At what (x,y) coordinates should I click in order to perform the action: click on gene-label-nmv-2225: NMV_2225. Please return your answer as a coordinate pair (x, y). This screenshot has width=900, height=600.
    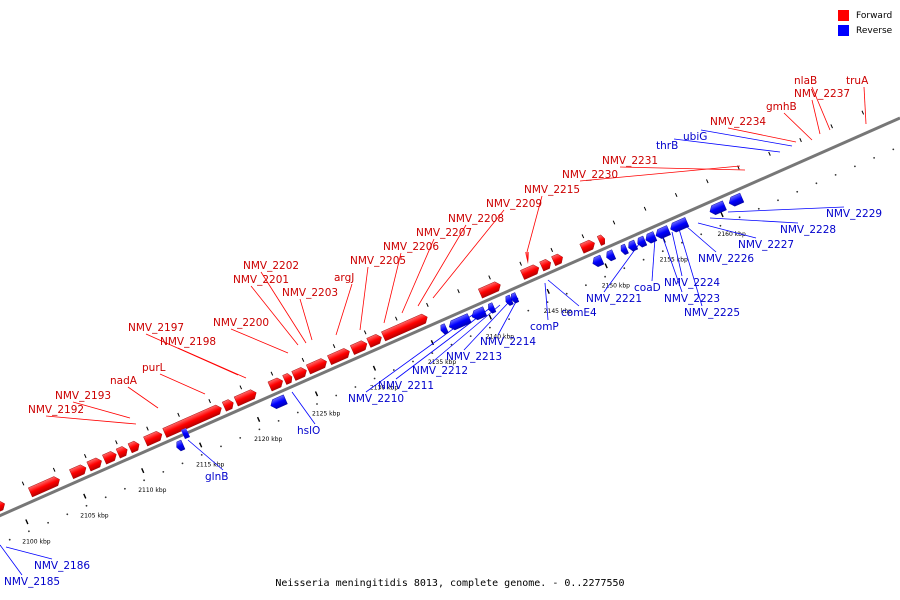
    Looking at the image, I should click on (712, 313).